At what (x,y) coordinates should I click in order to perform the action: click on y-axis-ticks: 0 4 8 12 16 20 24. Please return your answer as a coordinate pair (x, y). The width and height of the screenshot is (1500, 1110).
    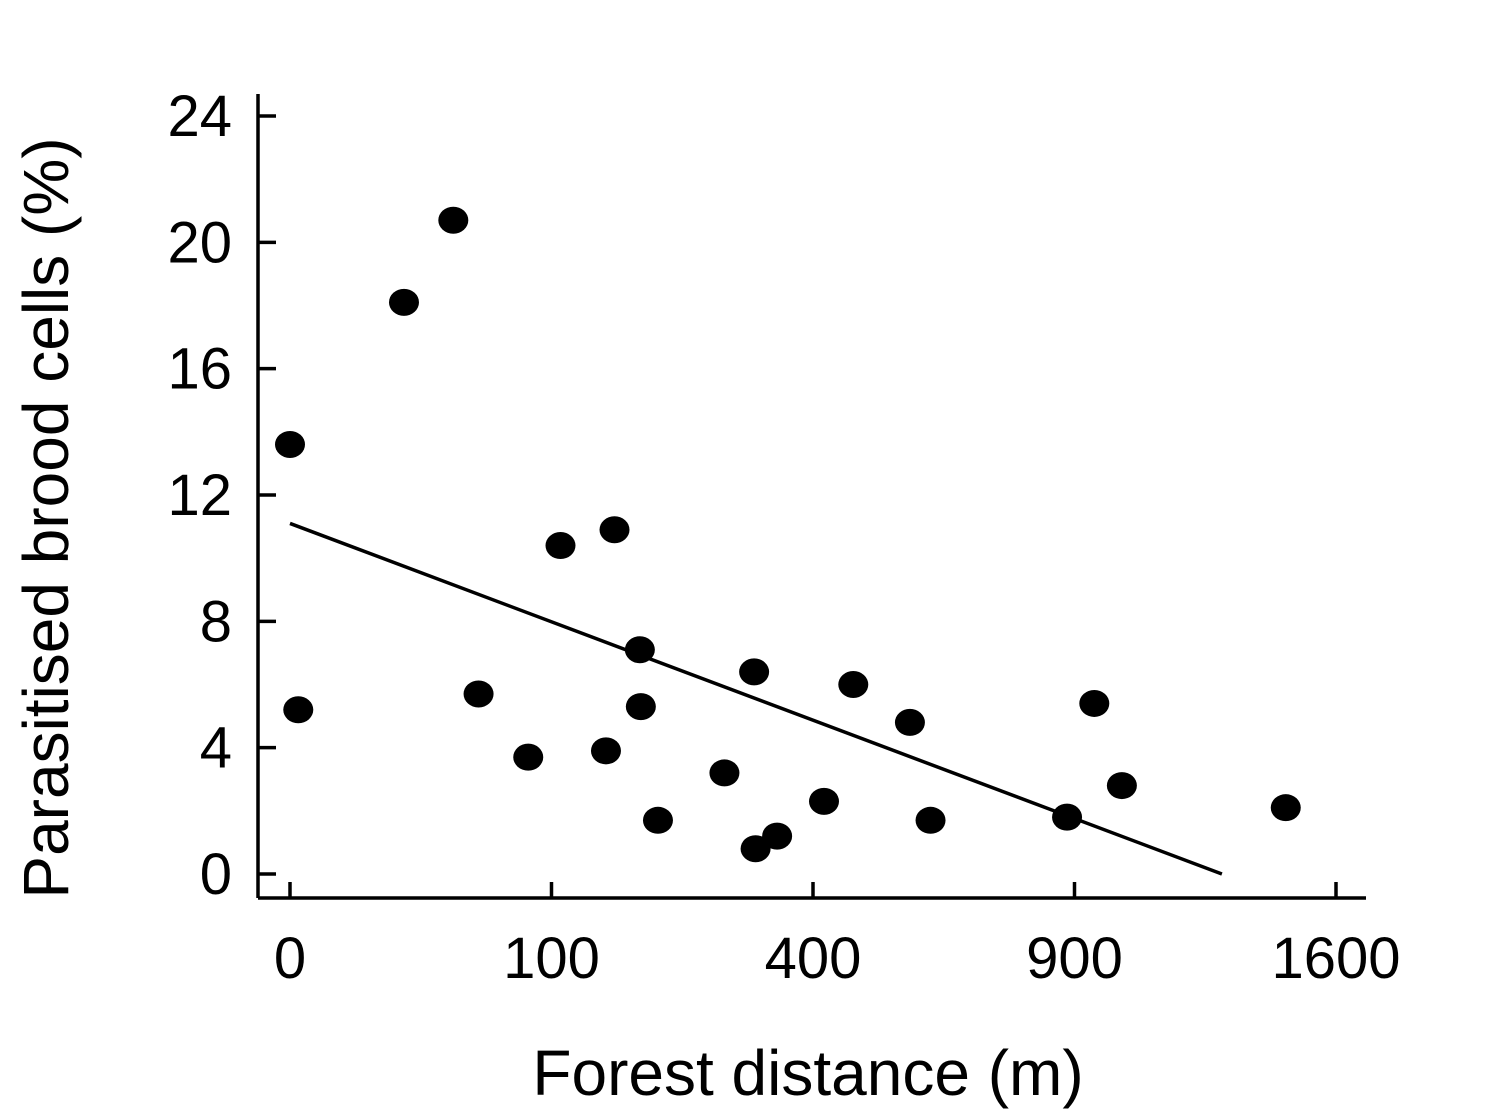
    Looking at the image, I should click on (221, 495).